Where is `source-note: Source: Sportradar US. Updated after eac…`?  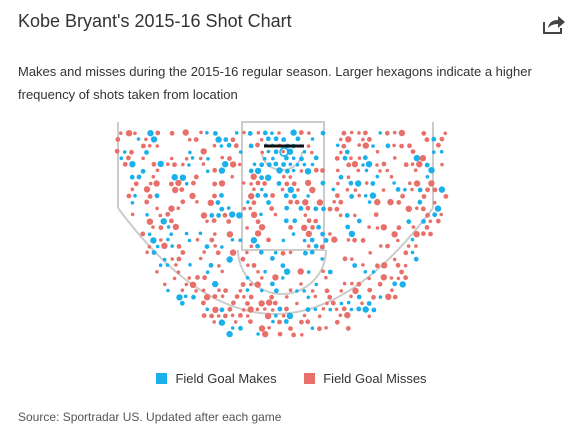
source-note: Source: Sportradar US. Updated after eac… is located at coordinates (150, 417).